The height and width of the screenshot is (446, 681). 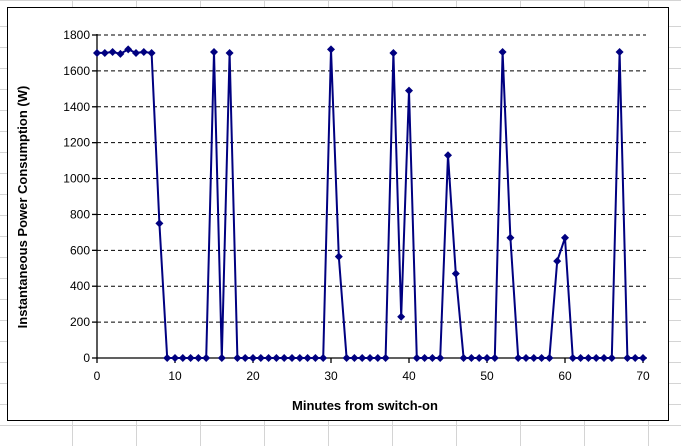 I want to click on x-tick-label: 60, so click(x=565, y=376).